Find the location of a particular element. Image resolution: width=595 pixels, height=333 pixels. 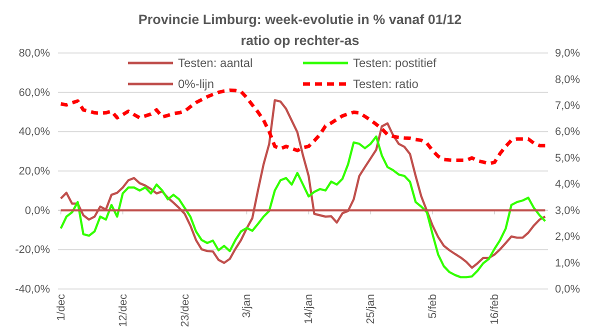

x-tick-label: 25/jan is located at coordinates (371, 309).